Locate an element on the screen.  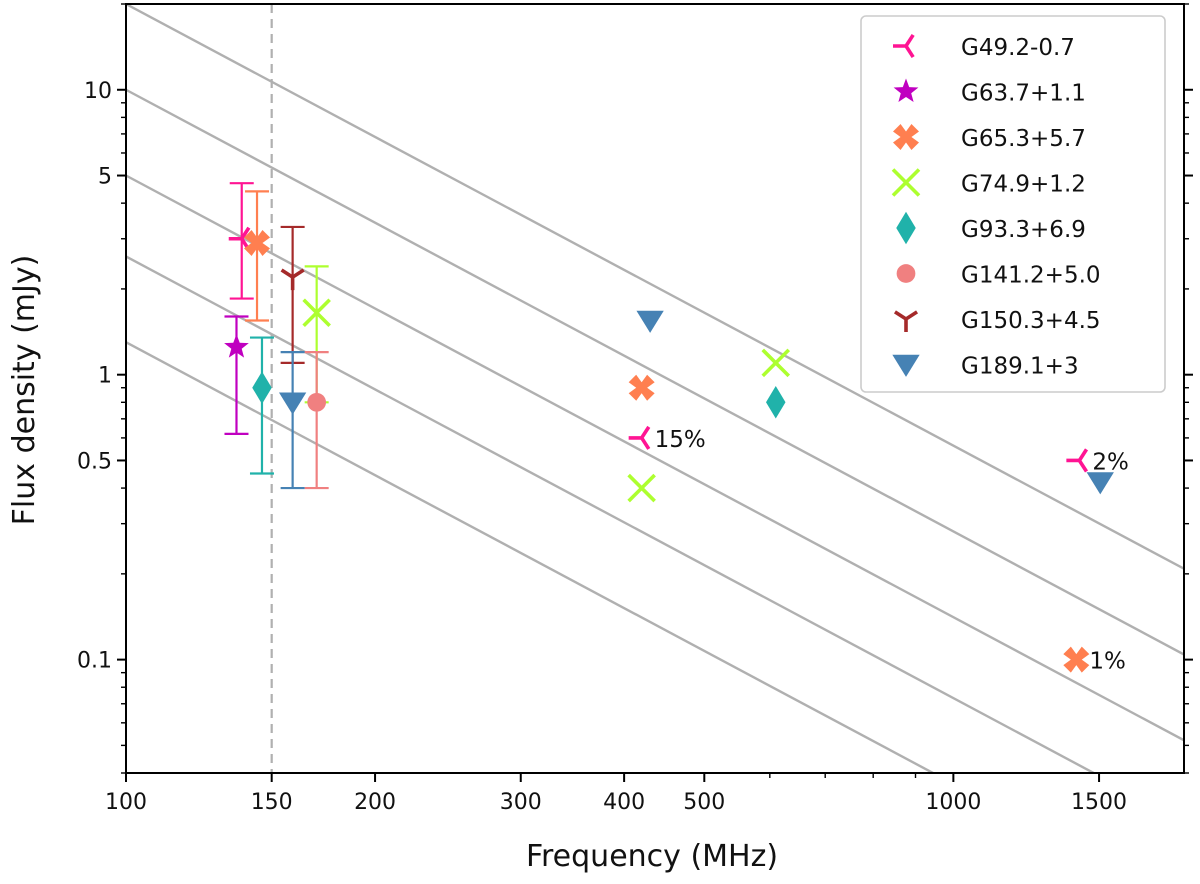
legend-entry-g63-7-1-1: G63.7+1.1 is located at coordinates (989, 92).